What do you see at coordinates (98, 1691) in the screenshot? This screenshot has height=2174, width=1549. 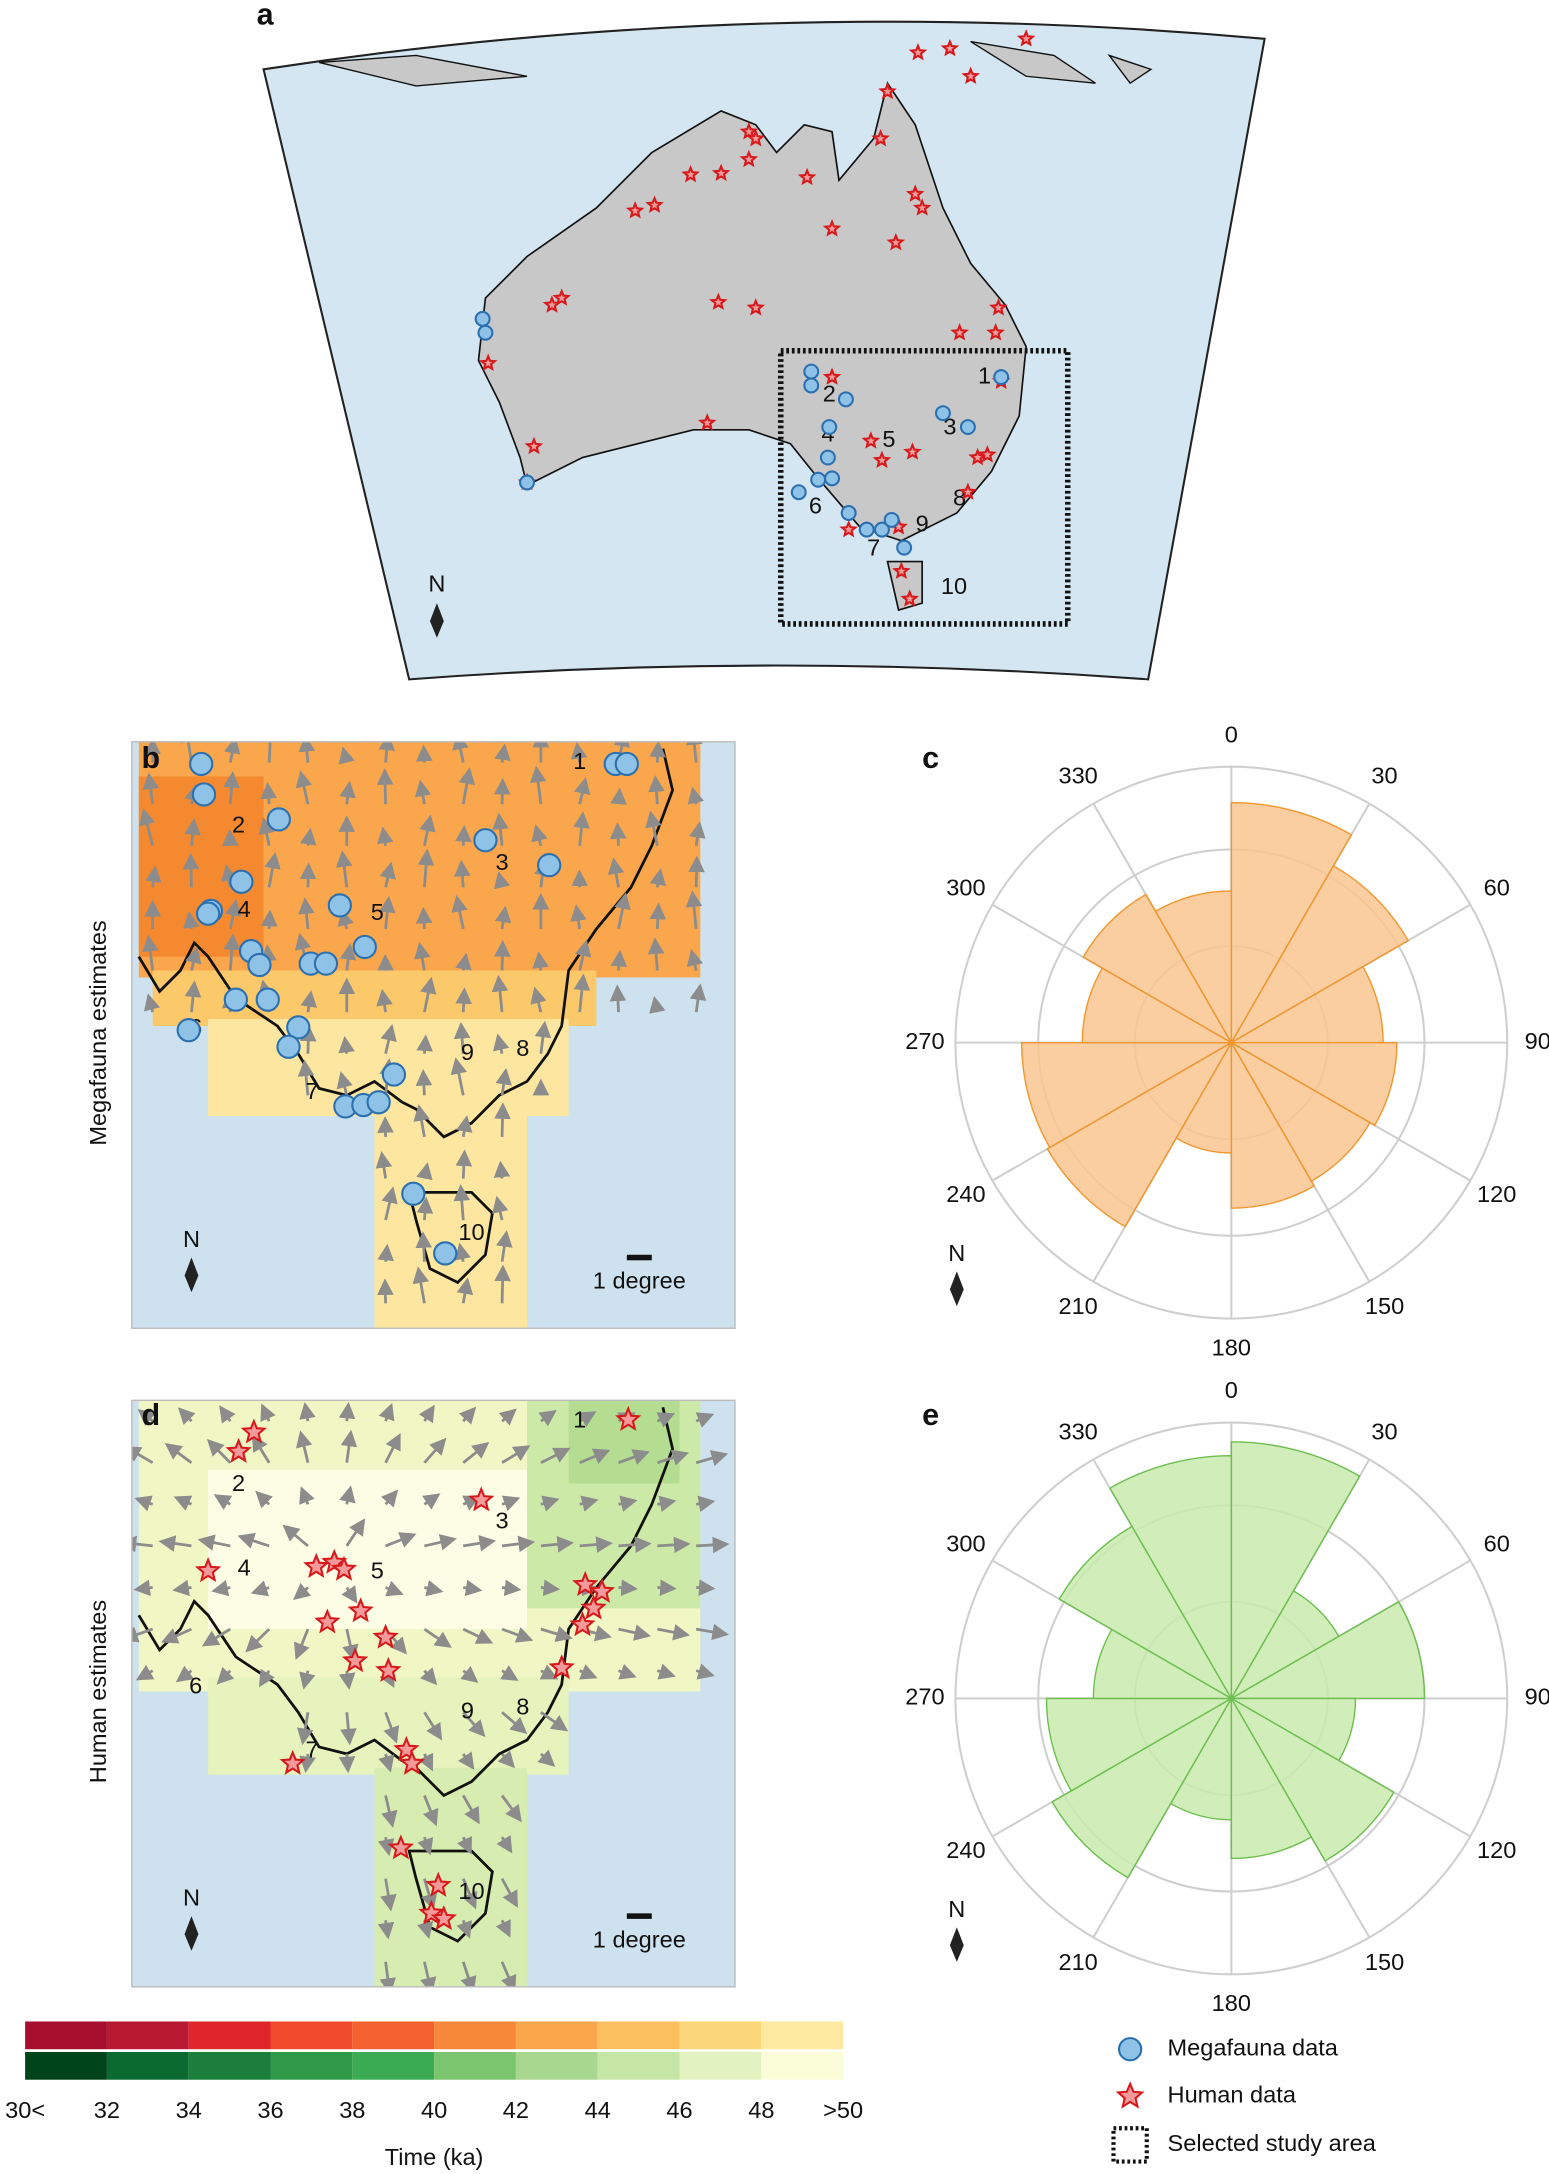 I see `y-label: Human estimates` at bounding box center [98, 1691].